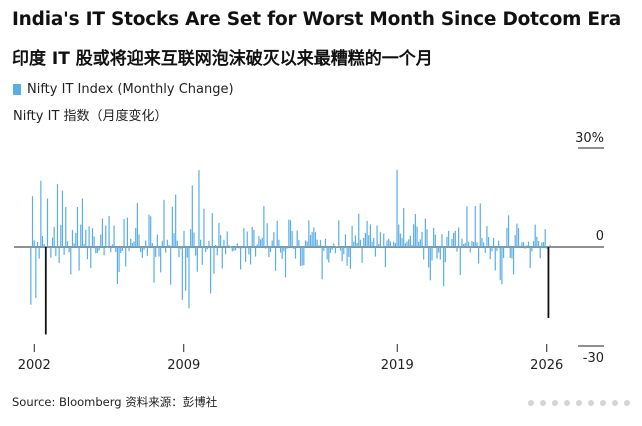 The image size is (642, 426). What do you see at coordinates (546, 365) in the screenshot?
I see `x-tick-label: 2026` at bounding box center [546, 365].